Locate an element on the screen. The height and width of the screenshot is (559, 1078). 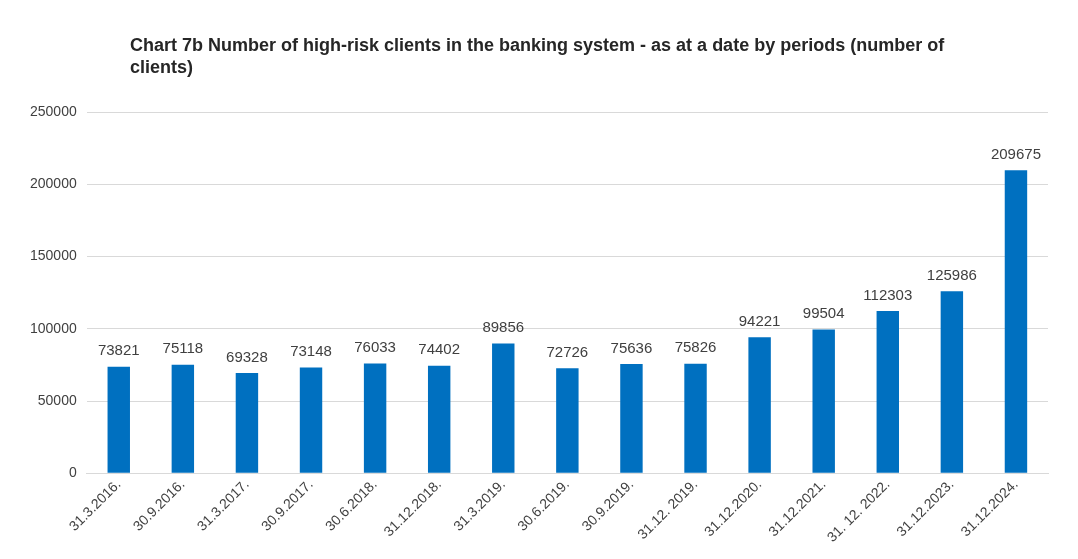
data-label: 73148 is located at coordinates (311, 351).